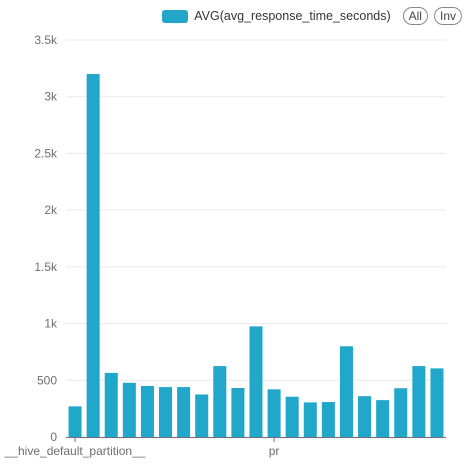 Image resolution: width=468 pixels, height=476 pixels. Describe the element at coordinates (274, 451) in the screenshot. I see `x-tick-label: pr` at that location.